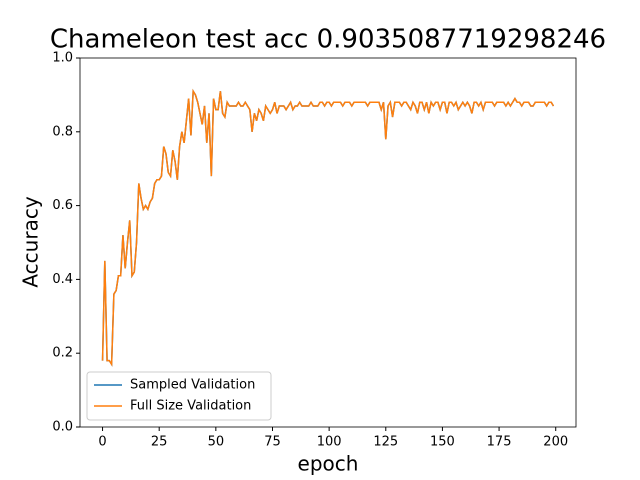 This screenshot has height=480, width=640. What do you see at coordinates (216, 442) in the screenshot?
I see `x-tick-label: 50` at bounding box center [216, 442].